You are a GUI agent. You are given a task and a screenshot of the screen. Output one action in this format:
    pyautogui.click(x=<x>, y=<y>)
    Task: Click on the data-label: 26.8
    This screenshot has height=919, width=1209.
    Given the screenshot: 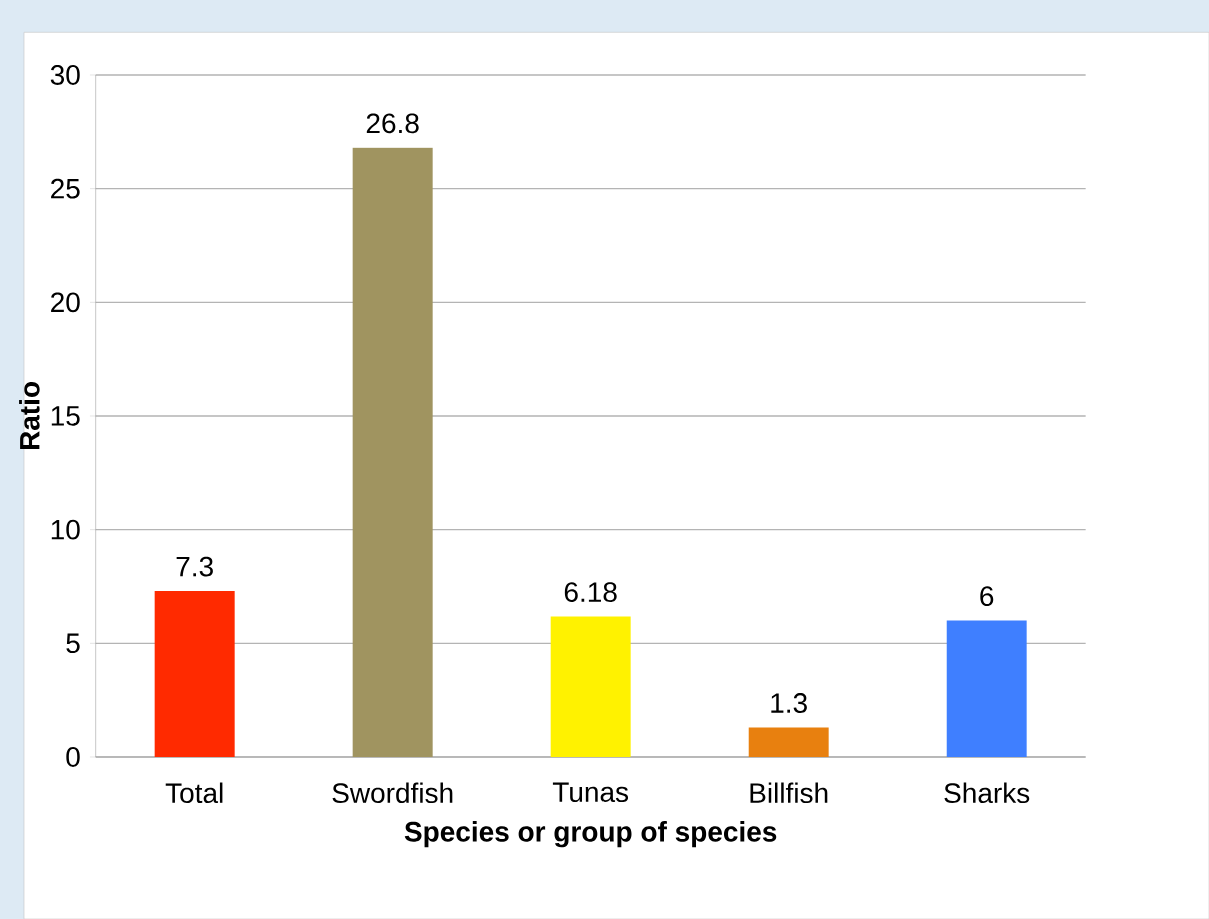 What is the action you would take?
    pyautogui.click(x=392, y=123)
    